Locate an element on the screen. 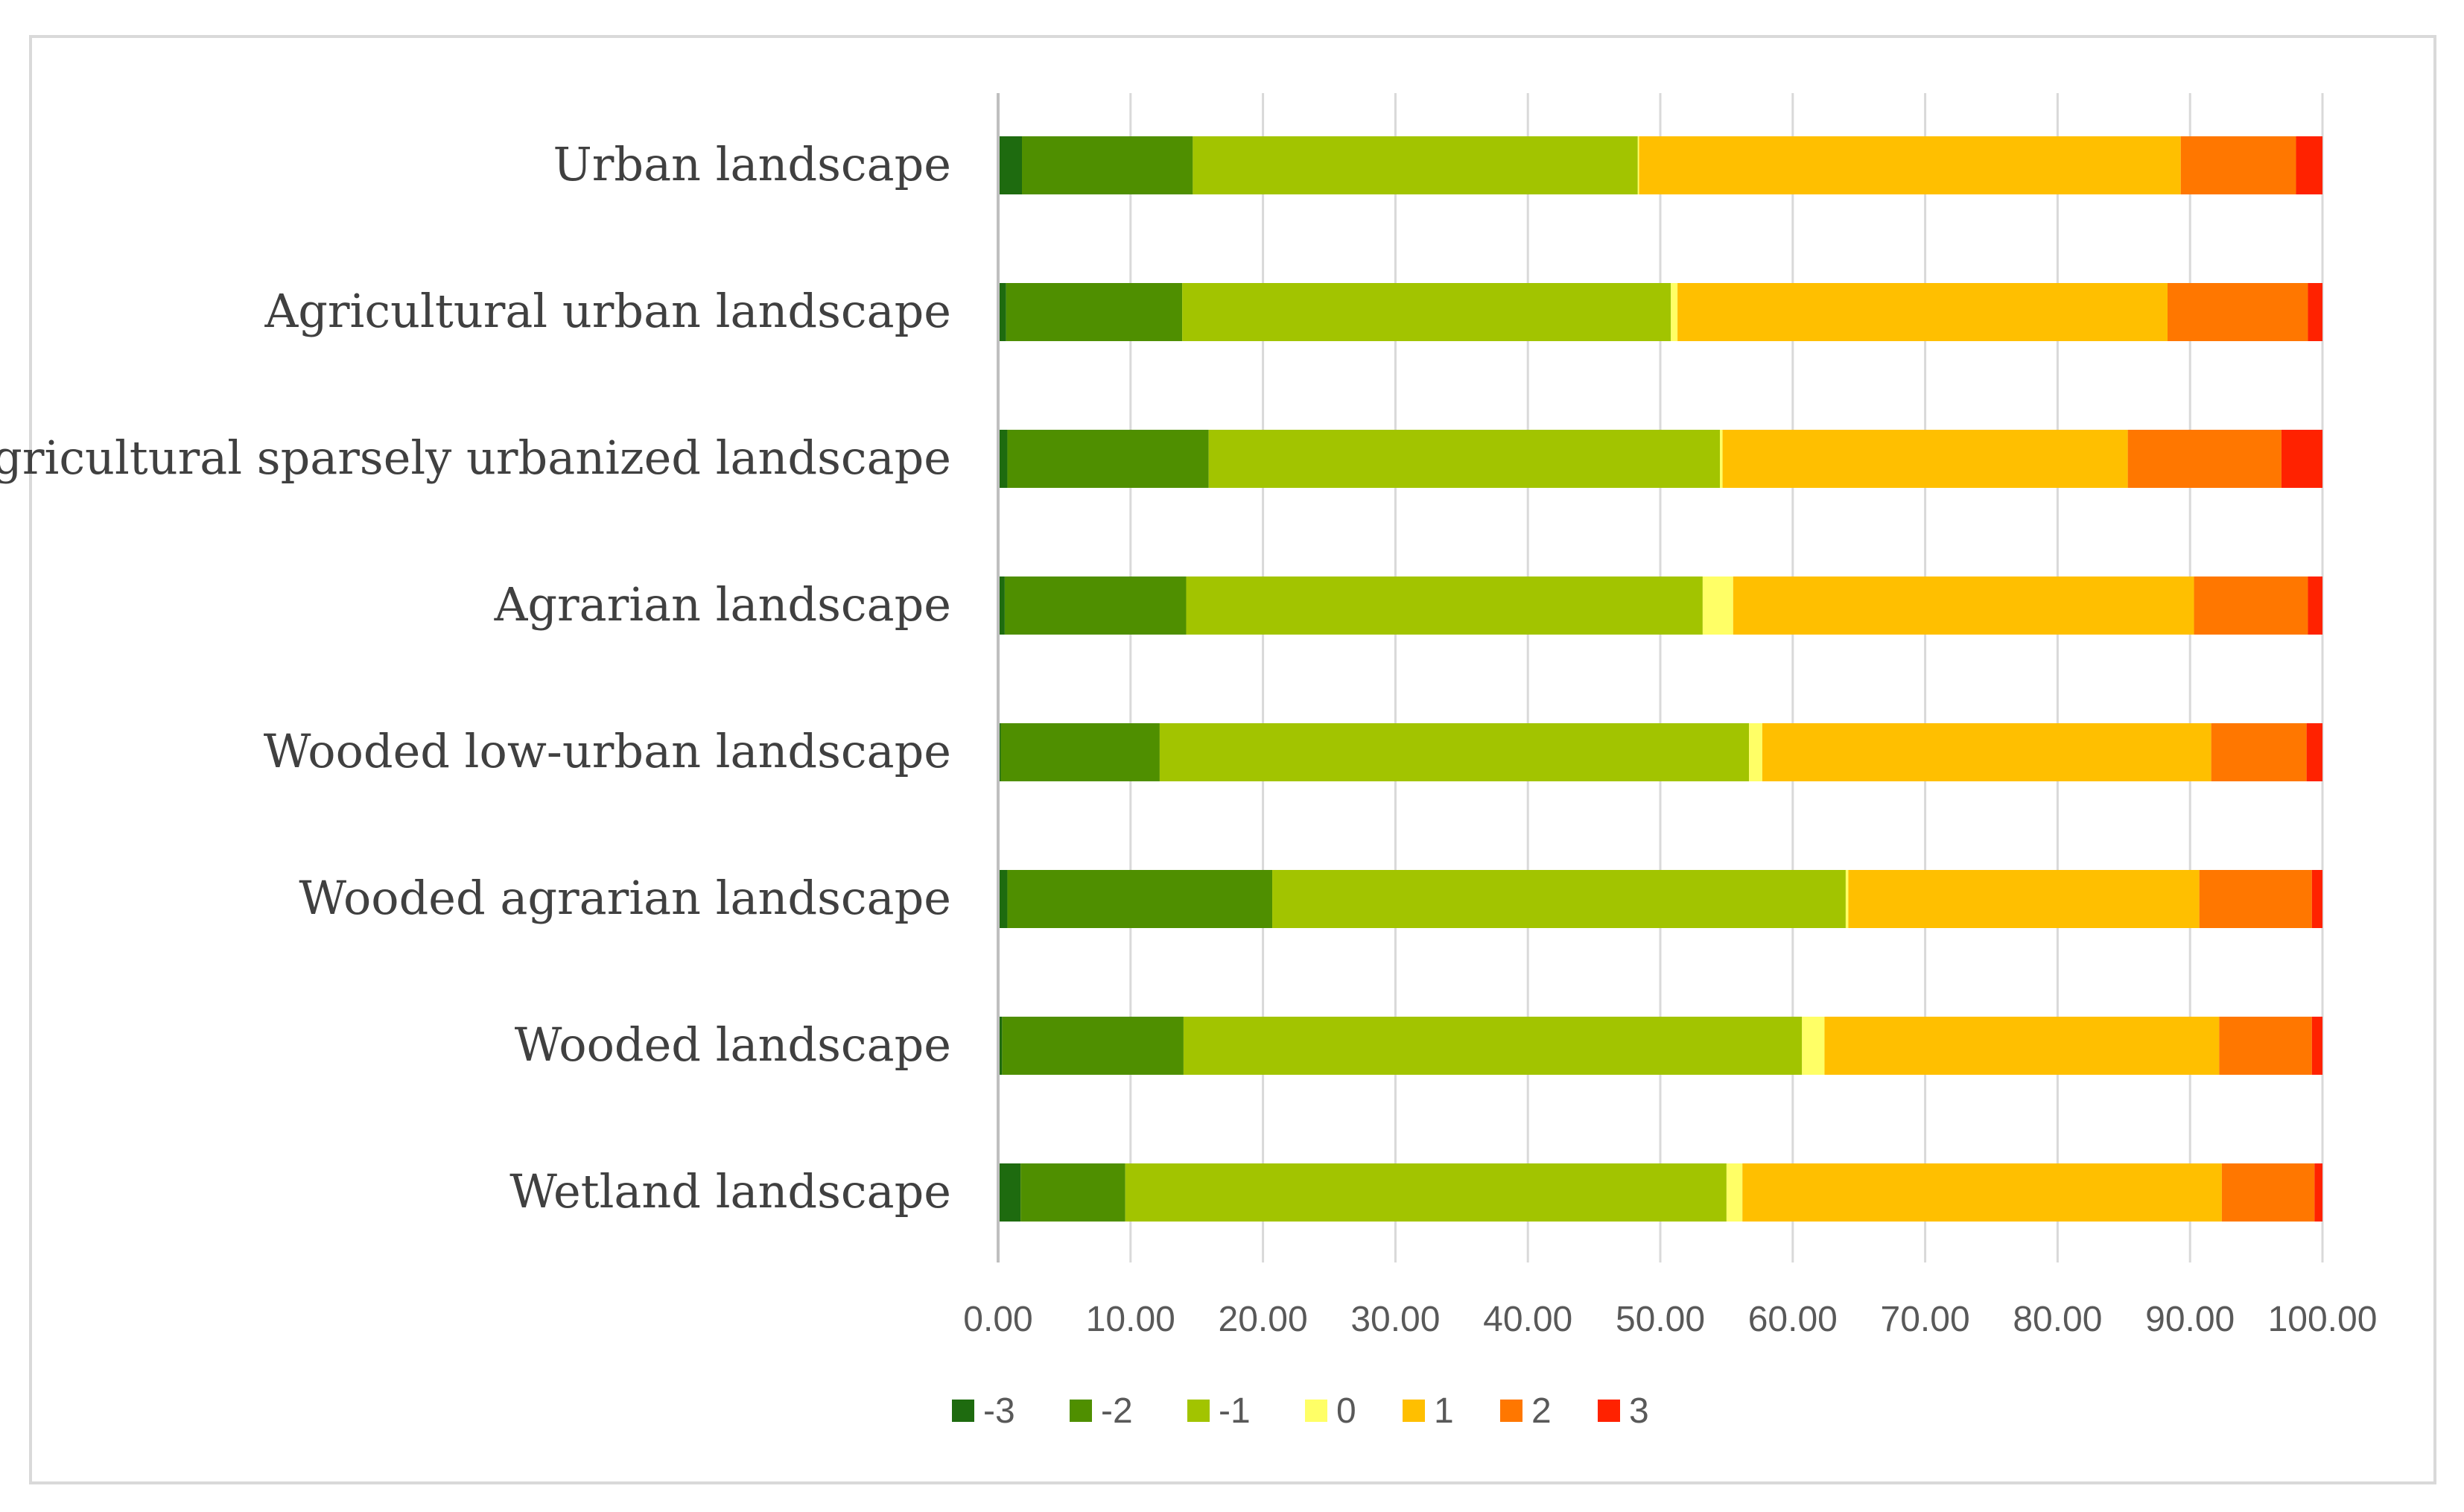 This screenshot has width=2464, height=1512. x-tick-label: 10.00 is located at coordinates (1130, 1319).